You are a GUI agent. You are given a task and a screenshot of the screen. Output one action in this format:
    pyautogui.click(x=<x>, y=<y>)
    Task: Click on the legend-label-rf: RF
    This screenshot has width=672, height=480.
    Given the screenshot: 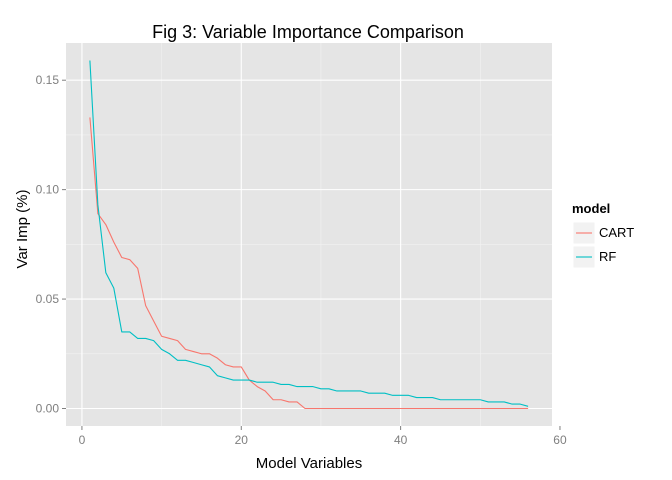 What is the action you would take?
    pyautogui.click(x=607, y=256)
    